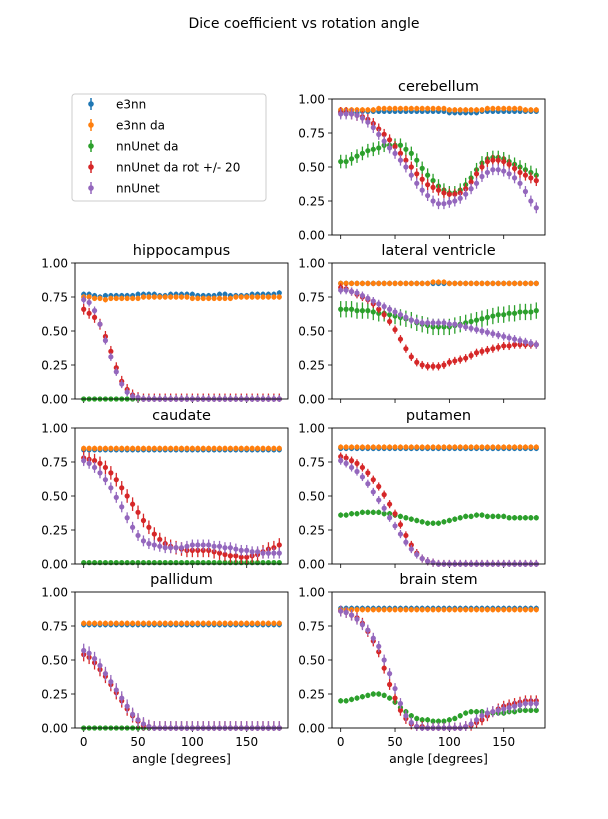 This screenshot has height=819, width=608. I want to click on series-nnunet, so click(181, 507).